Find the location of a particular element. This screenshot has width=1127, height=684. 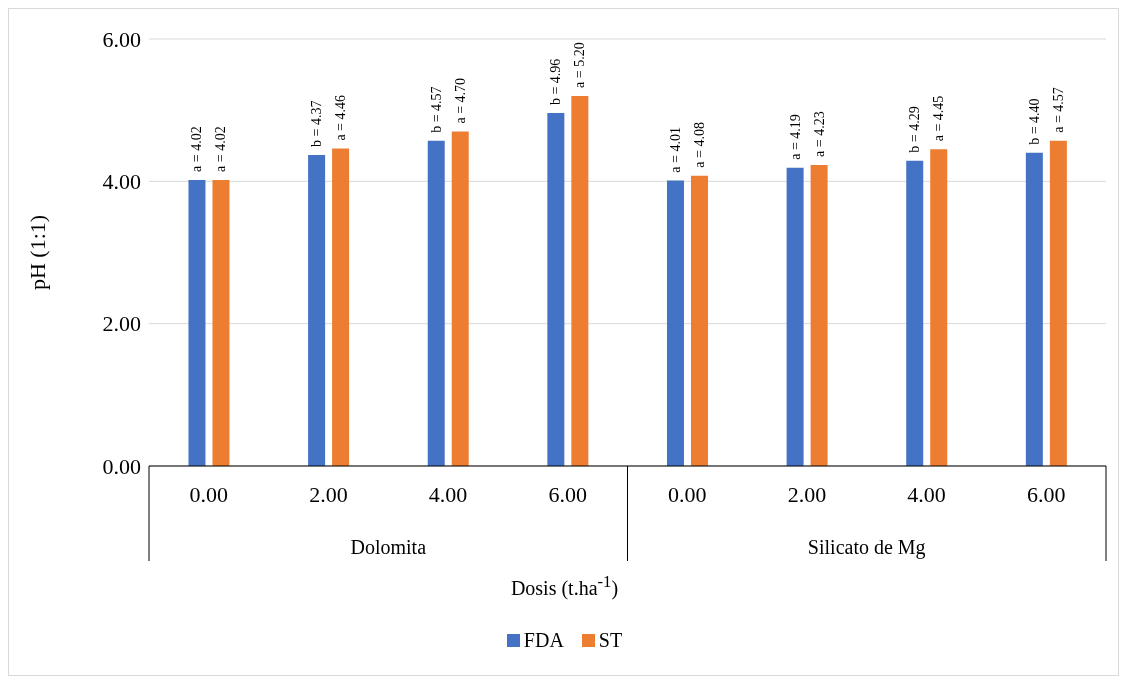

data-label: b = 4.37 is located at coordinates (317, 123).